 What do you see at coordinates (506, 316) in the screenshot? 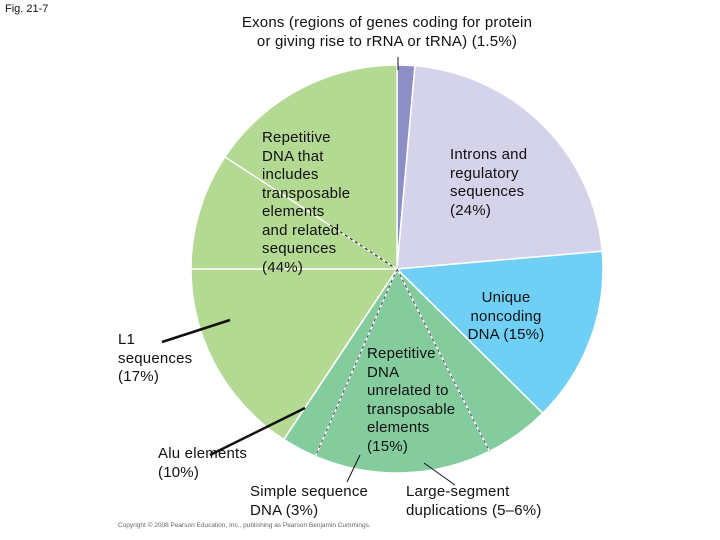
I see `unique-noncoding-label: Unique noncoding DNA (15%)` at bounding box center [506, 316].